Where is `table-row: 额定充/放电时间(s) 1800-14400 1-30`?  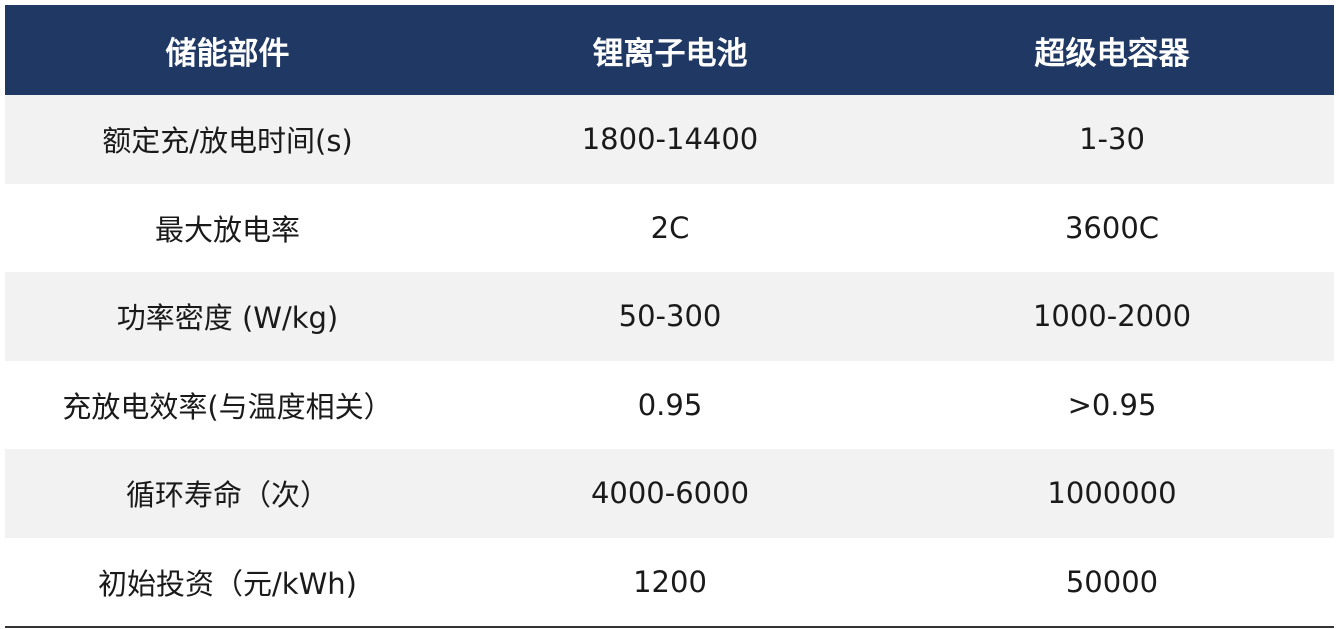
table-row: 额定充/放电时间(s) 1800-14400 1-30 is located at coordinates (669, 139).